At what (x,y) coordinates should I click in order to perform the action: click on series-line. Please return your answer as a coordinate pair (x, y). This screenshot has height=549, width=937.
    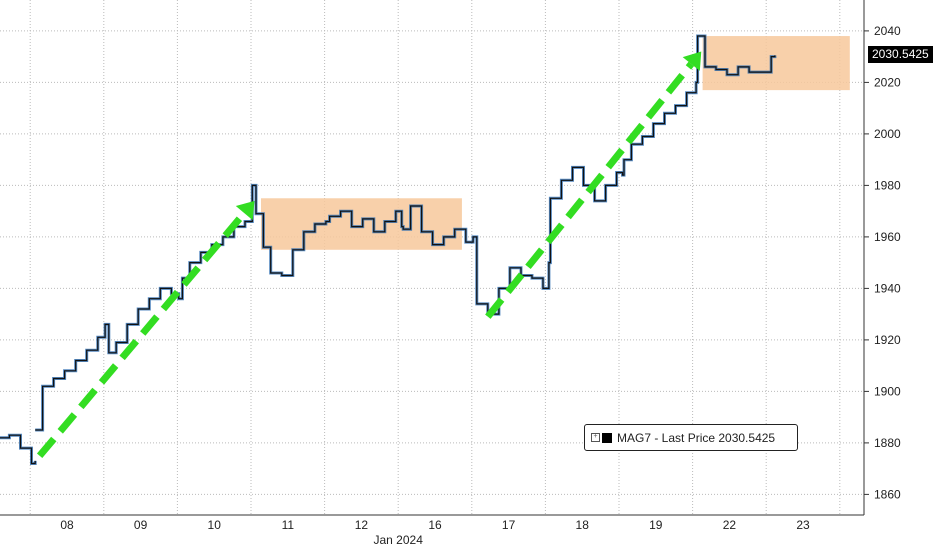
    Looking at the image, I should click on (18, 449).